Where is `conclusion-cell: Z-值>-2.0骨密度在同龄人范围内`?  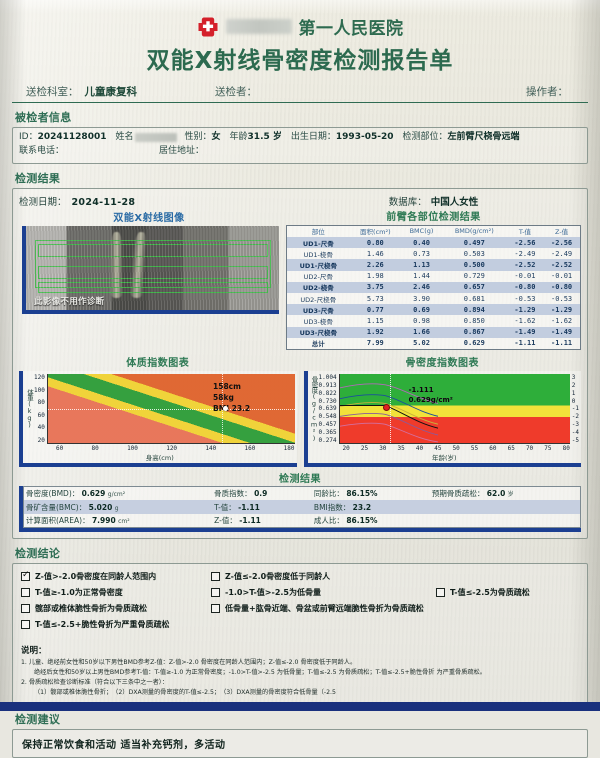 conclusion-cell: Z-值>-2.0骨密度在同龄人范围内 is located at coordinates (116, 576).